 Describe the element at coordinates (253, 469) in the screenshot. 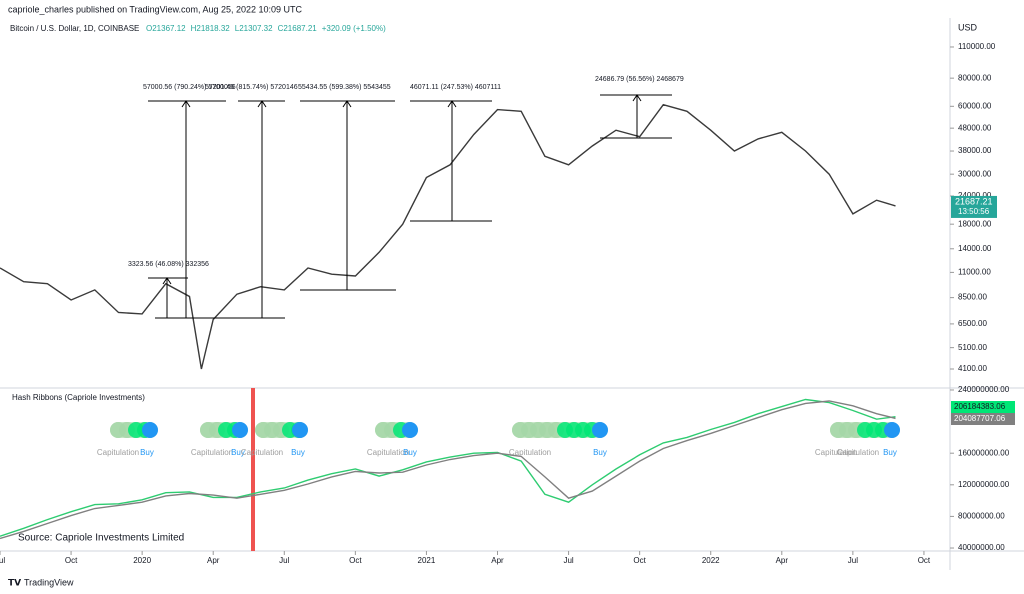

I see `halving-marker` at that location.